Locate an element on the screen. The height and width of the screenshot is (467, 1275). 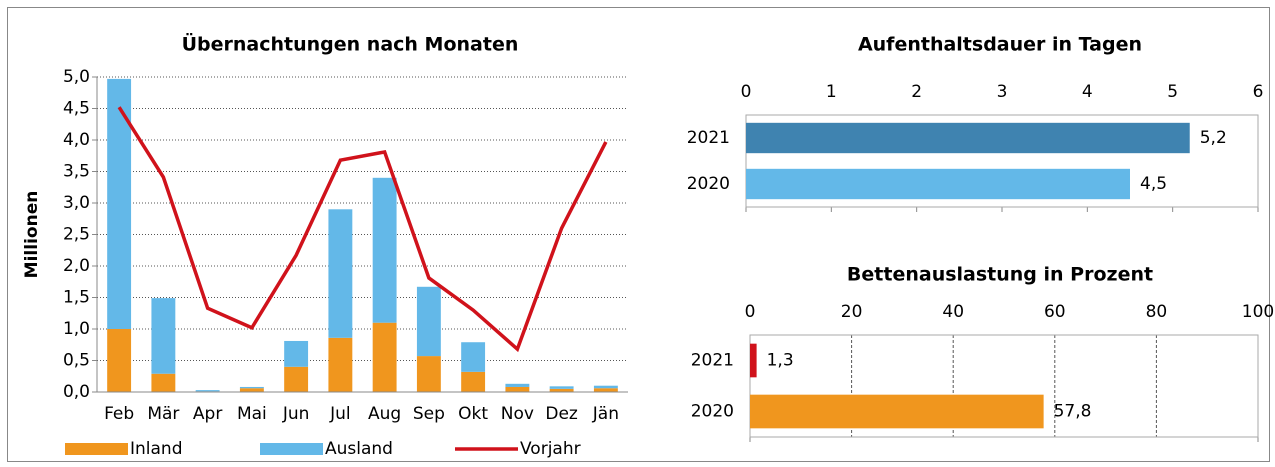
x-tick-label: Jun is located at coordinates (296, 414).